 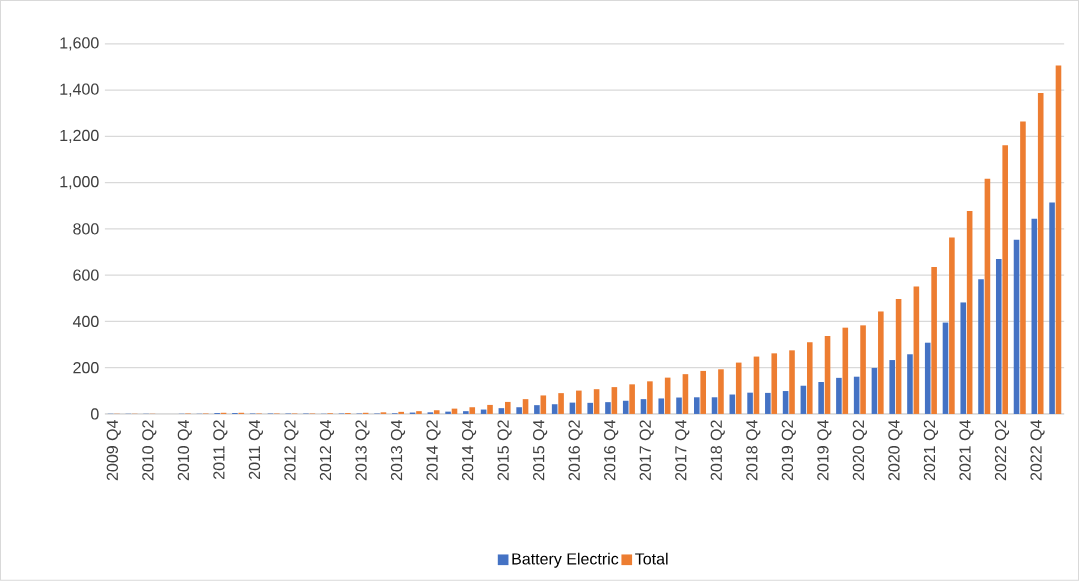 What do you see at coordinates (1037, 450) in the screenshot?
I see `x-tick-label: 2022 Q4` at bounding box center [1037, 450].